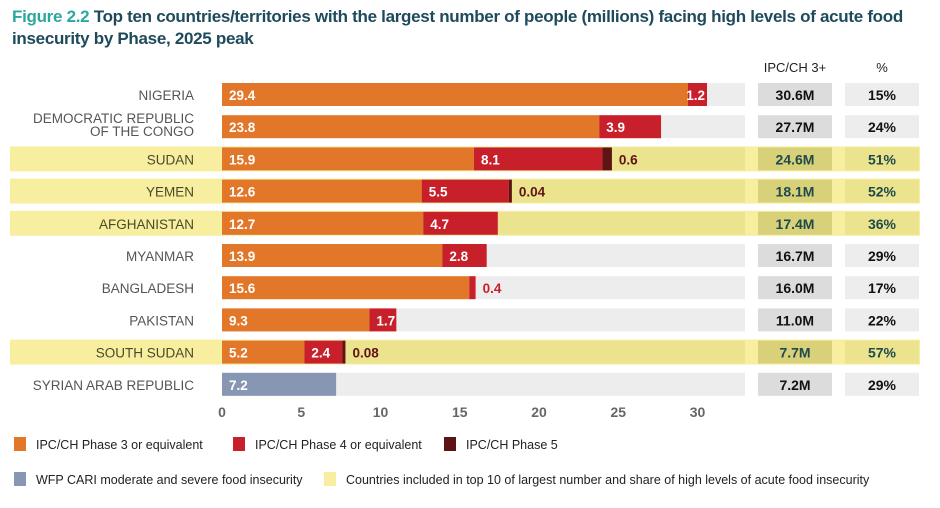  Describe the element at coordinates (170, 159) in the screenshot. I see `category-label: SUDAN` at that location.